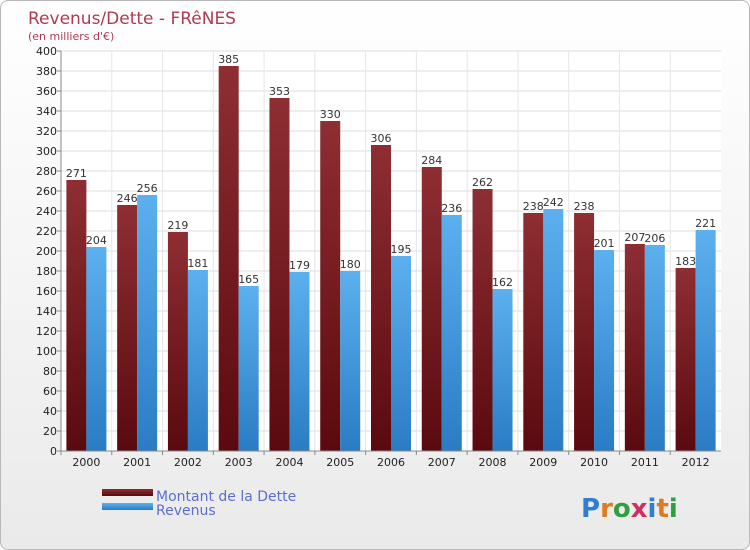  Describe the element at coordinates (46, 251) in the screenshot. I see `y-tick-label: 200` at that location.